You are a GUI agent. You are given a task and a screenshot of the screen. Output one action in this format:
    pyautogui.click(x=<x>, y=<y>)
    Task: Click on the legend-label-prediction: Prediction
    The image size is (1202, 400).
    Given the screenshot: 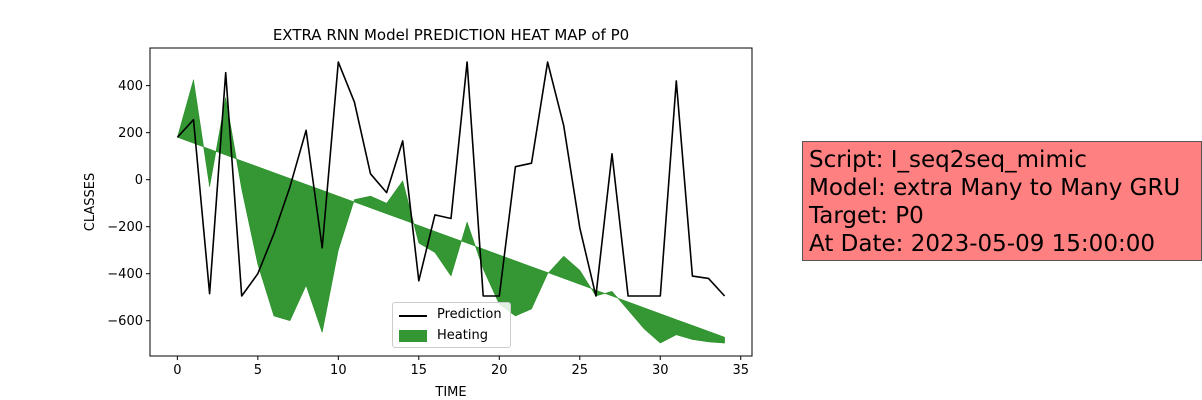 What is the action you would take?
    pyautogui.click(x=469, y=314)
    